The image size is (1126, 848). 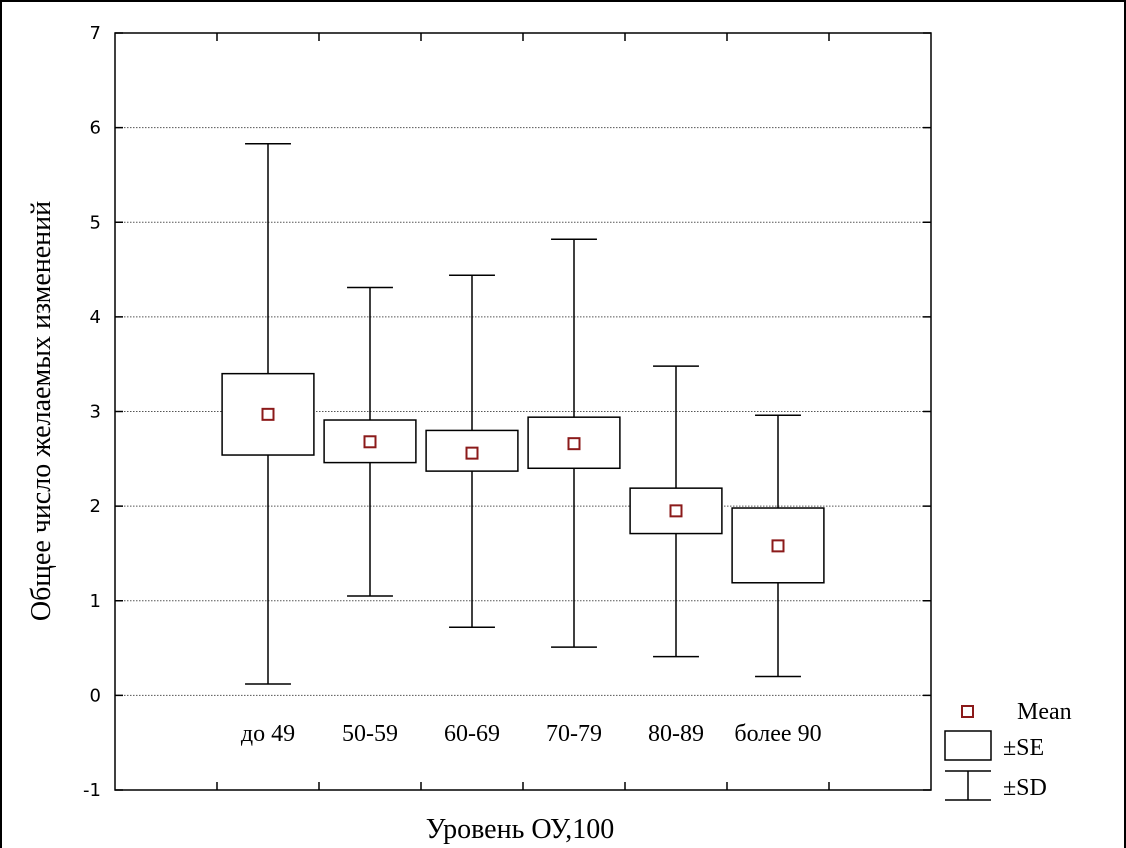 I want to click on legend-mean-marker, so click(x=967, y=711).